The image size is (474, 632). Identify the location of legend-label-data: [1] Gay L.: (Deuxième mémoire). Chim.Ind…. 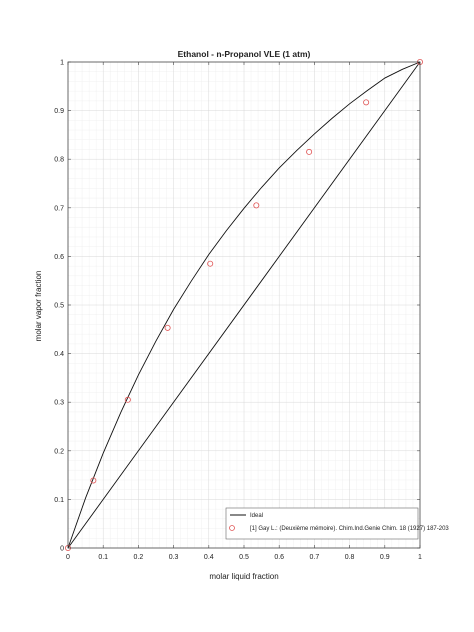
(349, 529).